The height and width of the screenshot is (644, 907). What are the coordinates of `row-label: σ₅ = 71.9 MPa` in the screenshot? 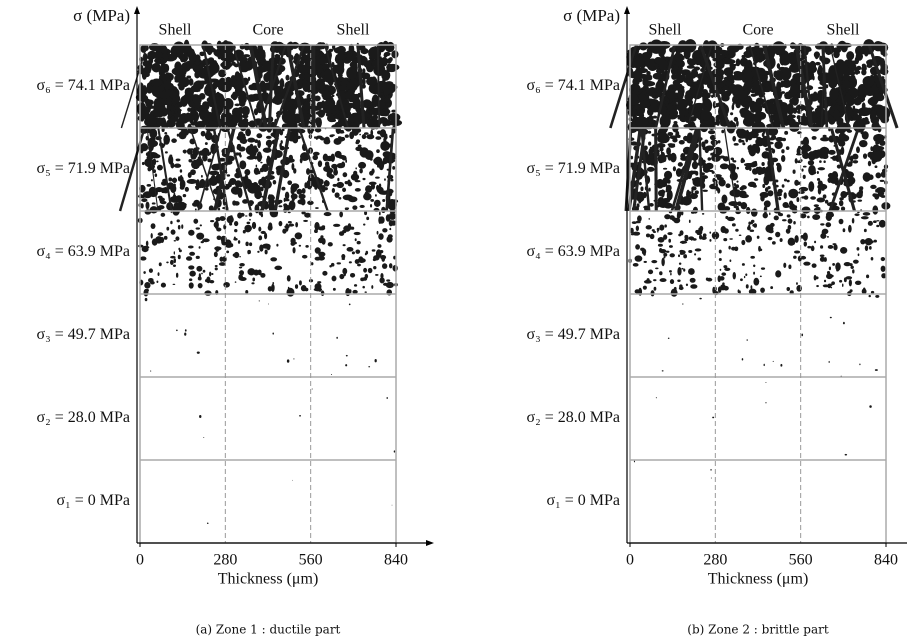 It's located at (83, 168).